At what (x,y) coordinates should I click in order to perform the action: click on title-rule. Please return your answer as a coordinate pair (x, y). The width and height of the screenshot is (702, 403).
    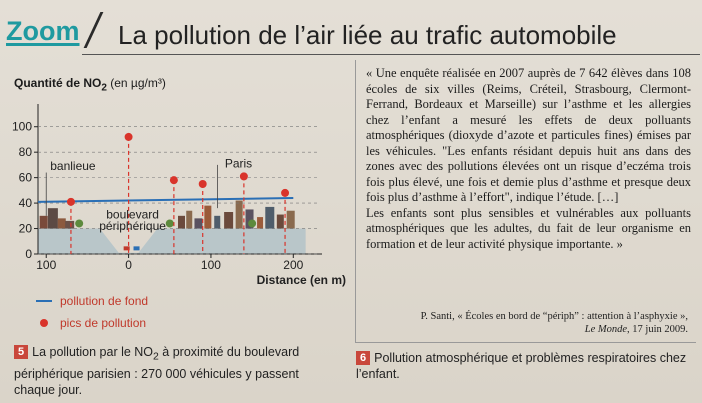
    Looking at the image, I should click on (391, 54).